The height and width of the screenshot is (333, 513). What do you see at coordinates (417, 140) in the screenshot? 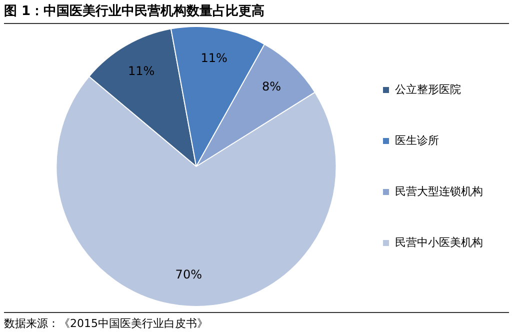
I see `legend-label: 医生诊所` at bounding box center [417, 140].